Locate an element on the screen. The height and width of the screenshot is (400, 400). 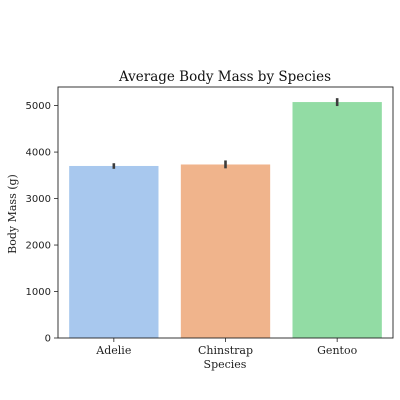
y-tick-label-0: 0 is located at coordinates (48, 339).